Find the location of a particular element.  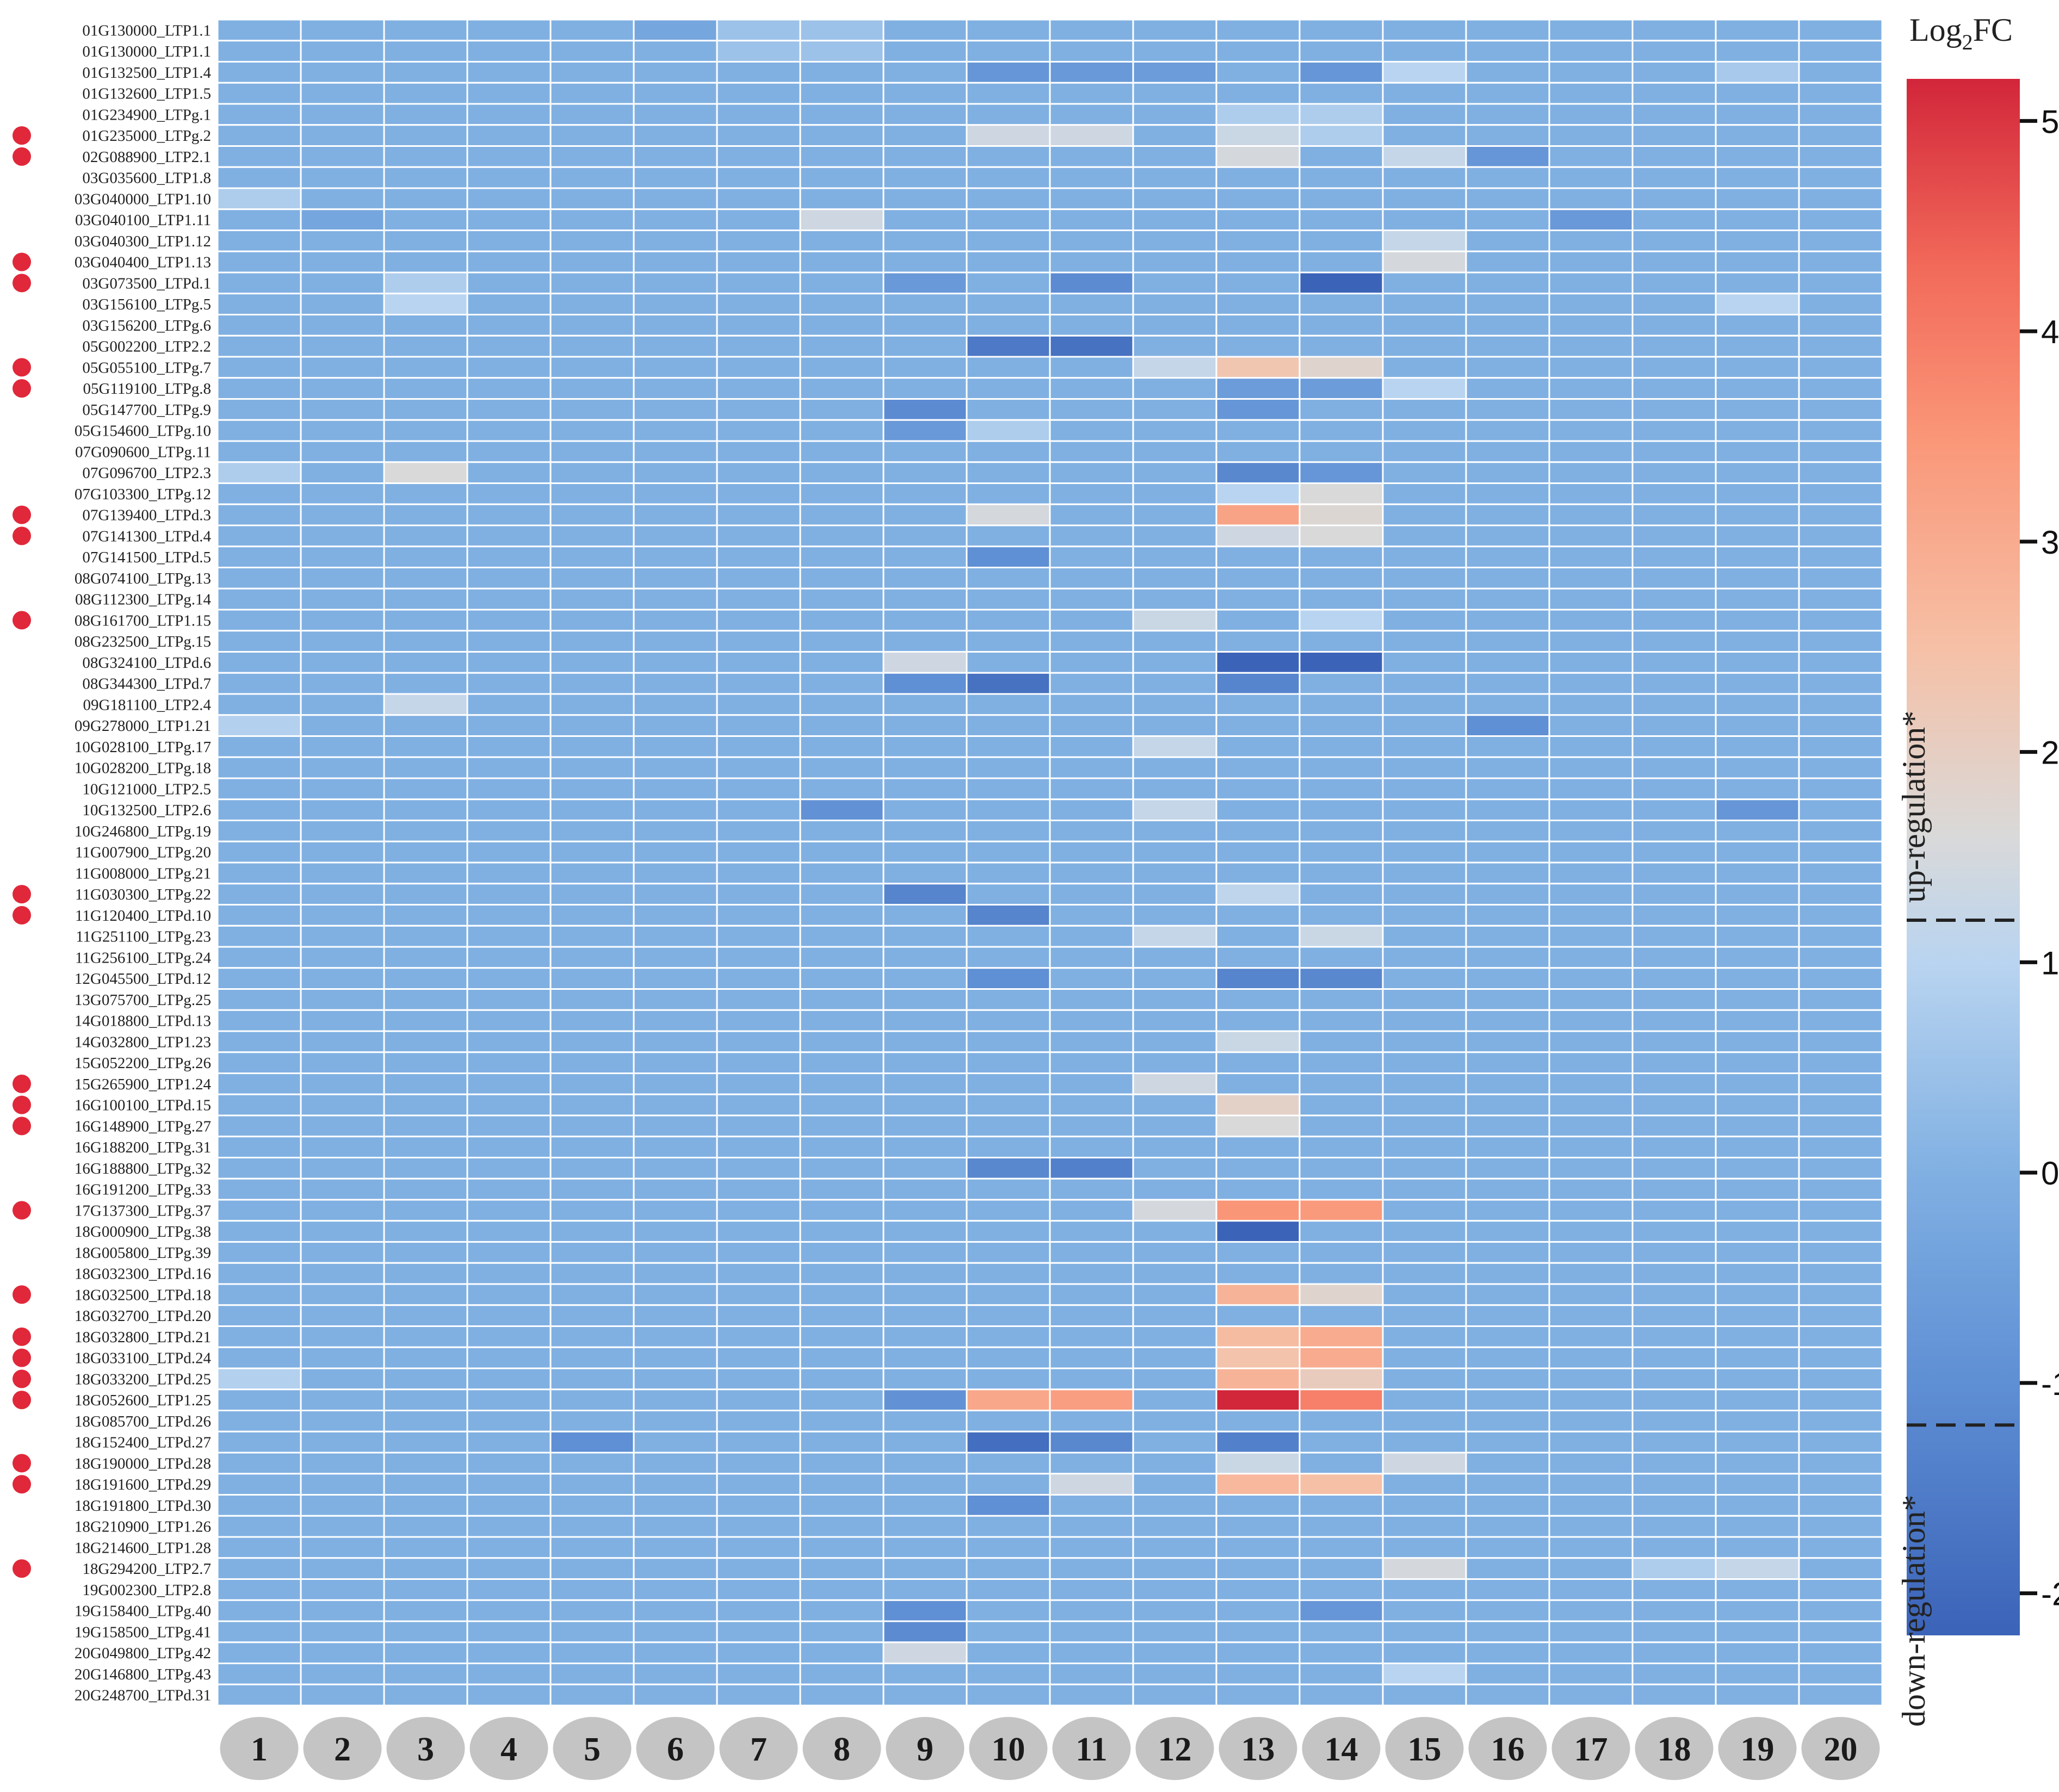

colorbar-tick-label: -2 is located at coordinates (2050, 1595).